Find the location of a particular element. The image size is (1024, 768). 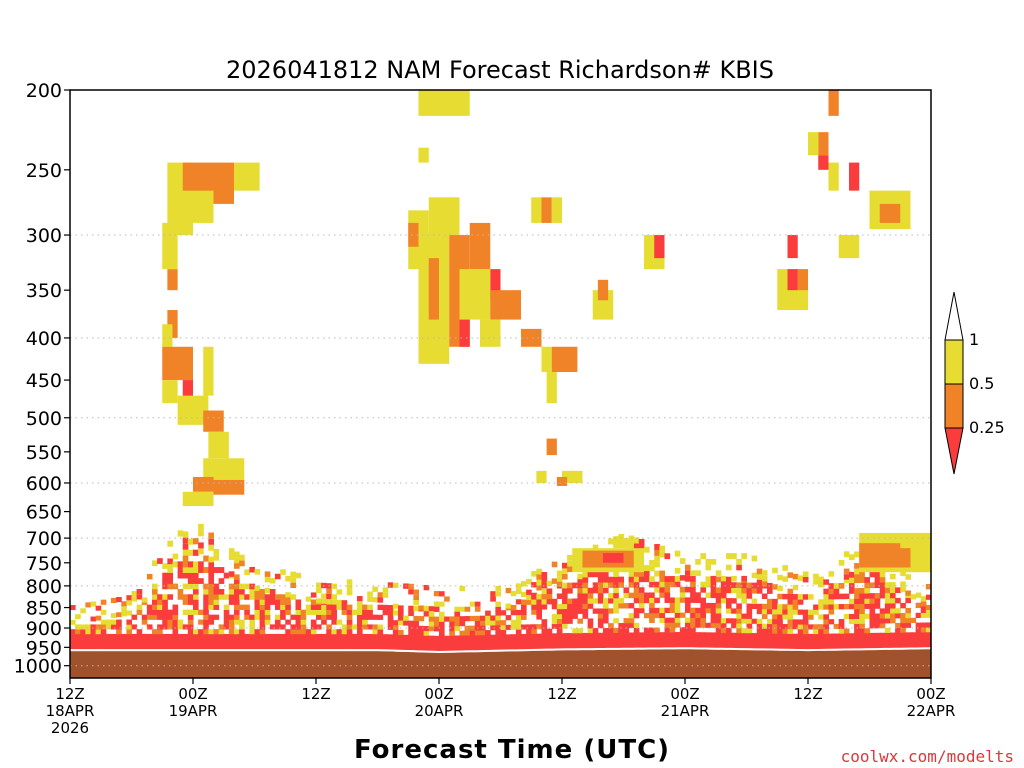

y-tick-label: 700 is located at coordinates (44, 539).